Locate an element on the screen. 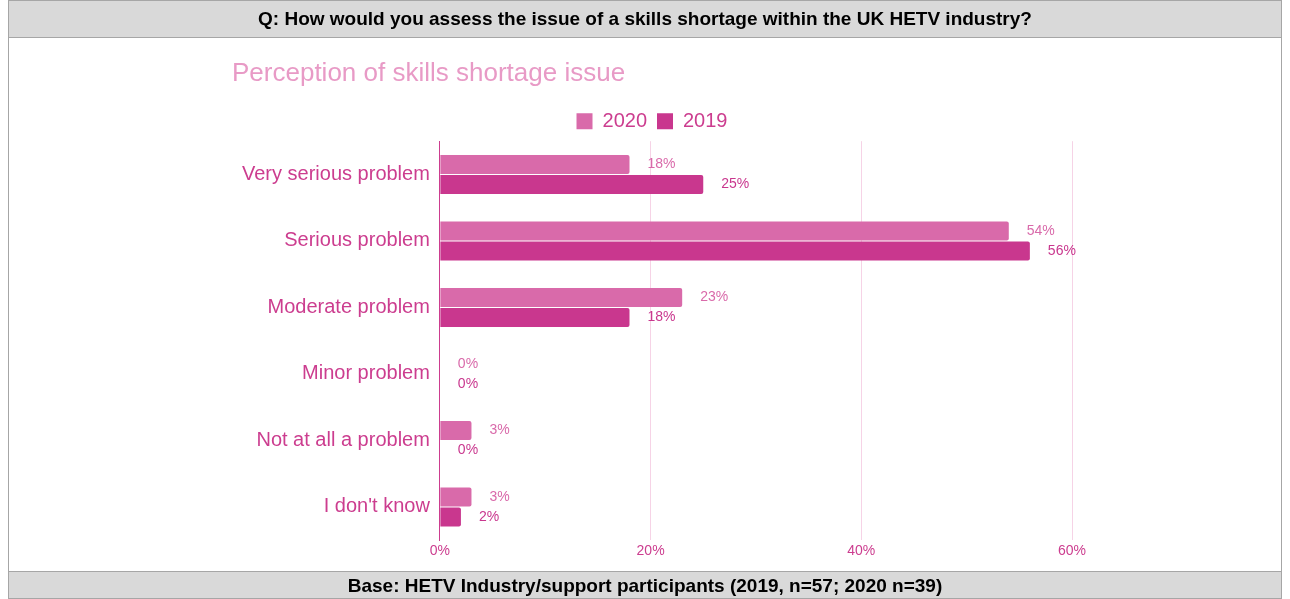 The height and width of the screenshot is (599, 1290). y-tick-label: Minor problem is located at coordinates (366, 372).